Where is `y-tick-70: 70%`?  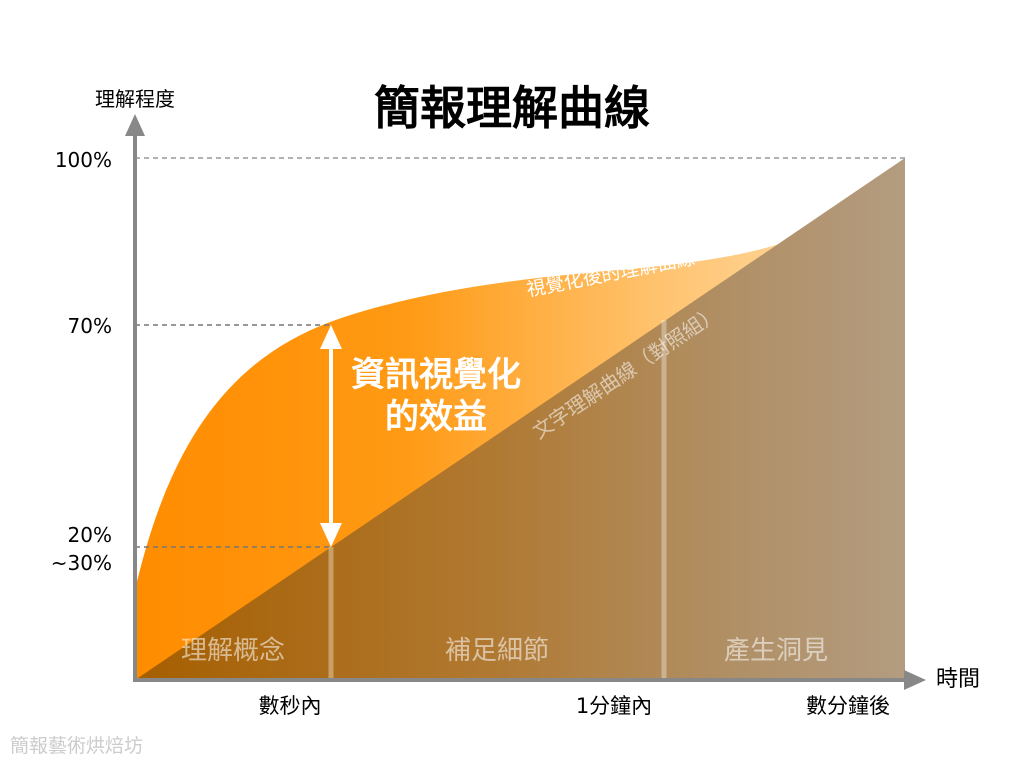
y-tick-70: 70% is located at coordinates (90, 326).